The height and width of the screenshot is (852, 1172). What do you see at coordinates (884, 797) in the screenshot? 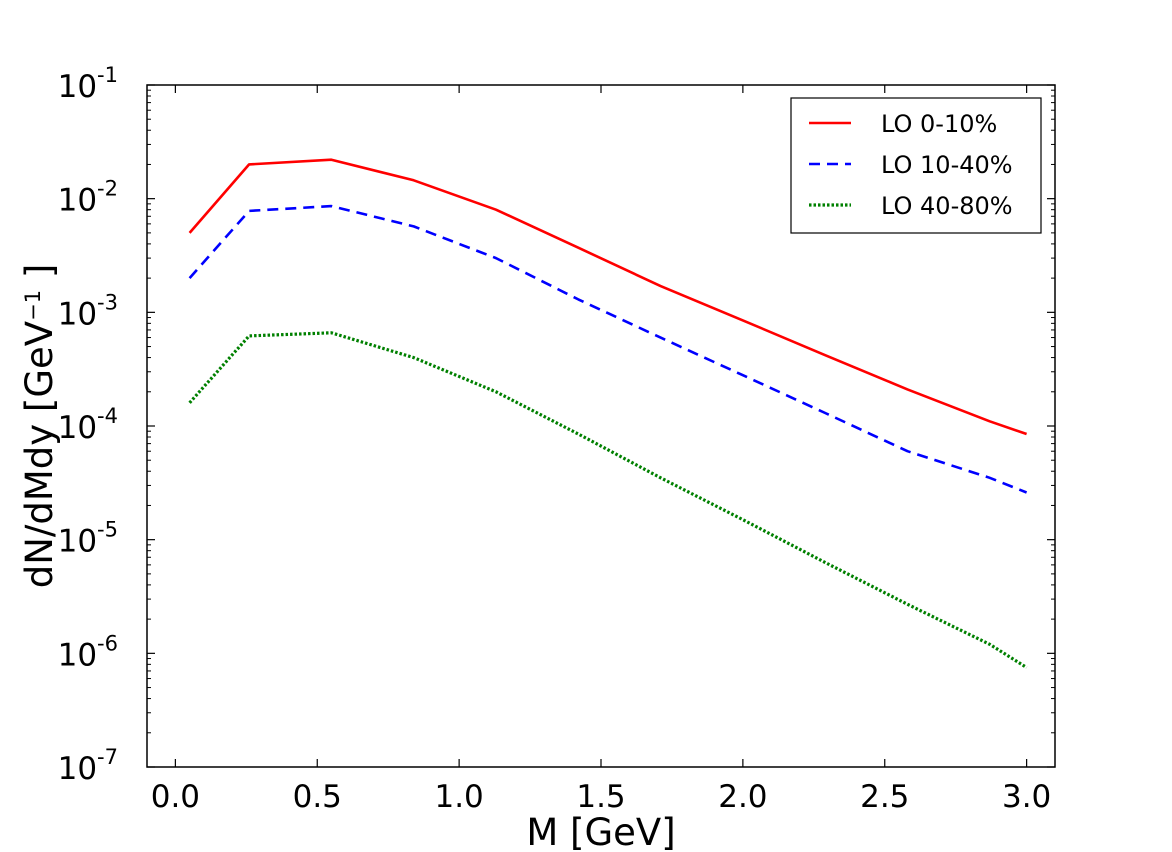
I see `x-tick-label-5: 2.5` at bounding box center [884, 797].